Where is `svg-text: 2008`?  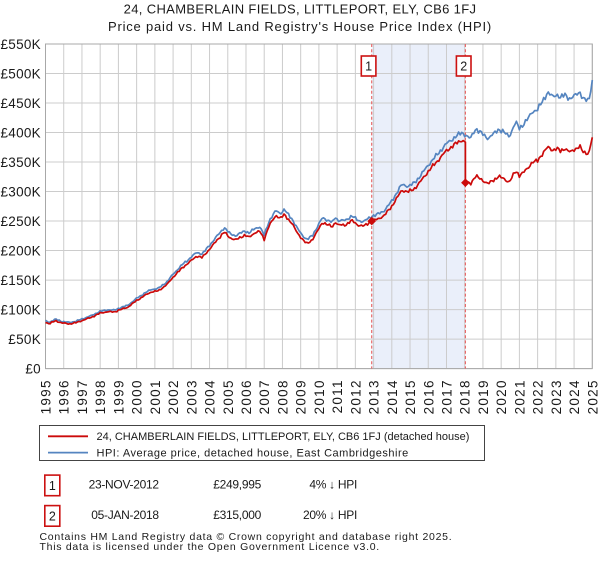
svg-text: 2008 is located at coordinates (282, 396).